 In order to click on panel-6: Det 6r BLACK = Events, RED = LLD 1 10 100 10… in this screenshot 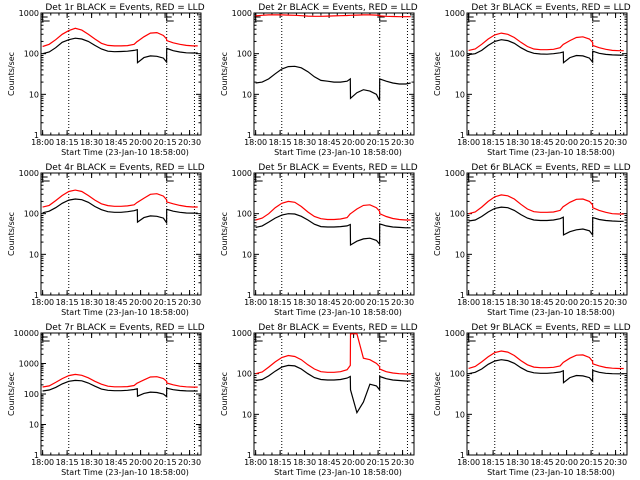, I will do `click(532, 240)`.